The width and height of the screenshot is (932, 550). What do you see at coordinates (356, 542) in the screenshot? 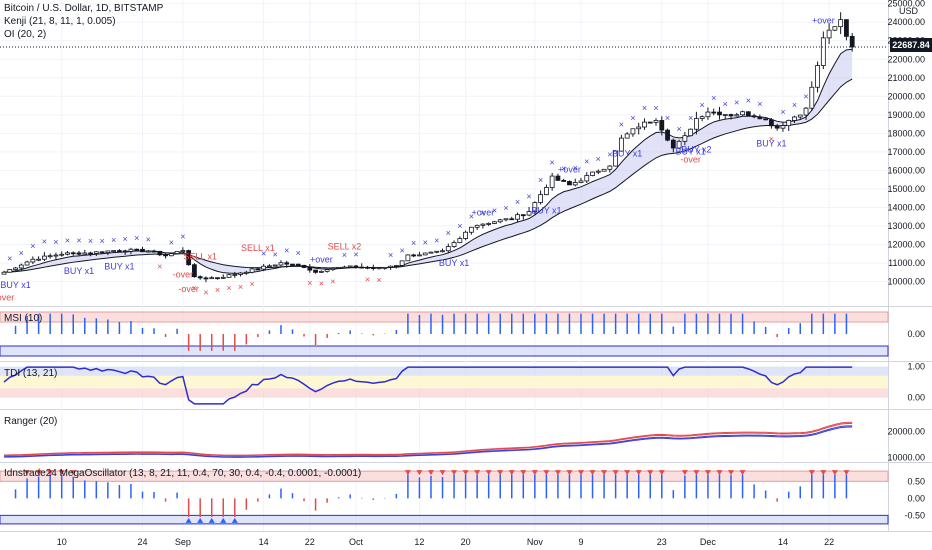
I see `time-tick-label: Oct` at bounding box center [356, 542].